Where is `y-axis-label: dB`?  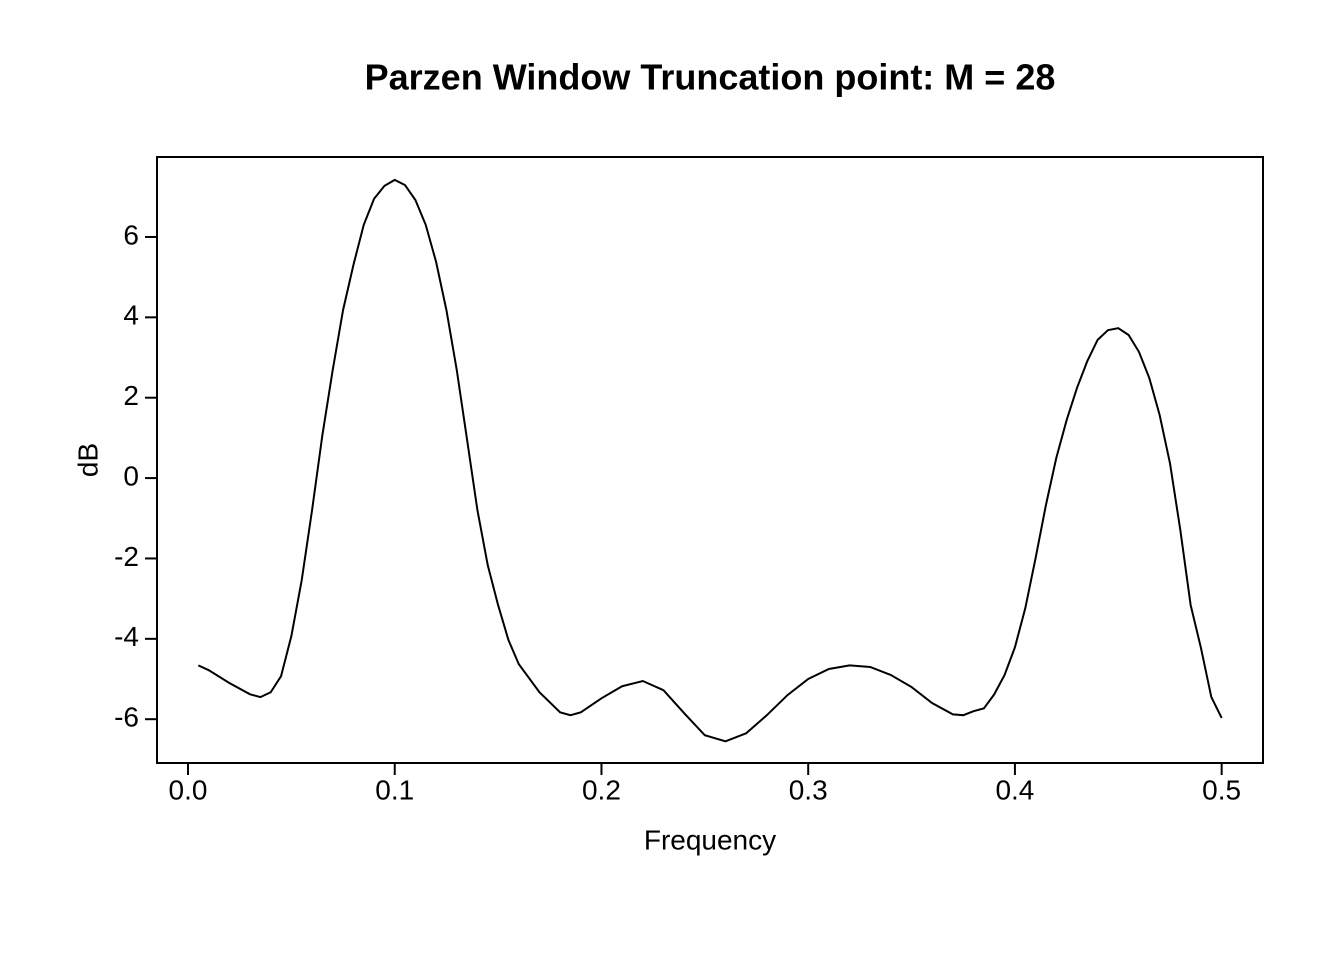
y-axis-label: dB is located at coordinates (87, 460).